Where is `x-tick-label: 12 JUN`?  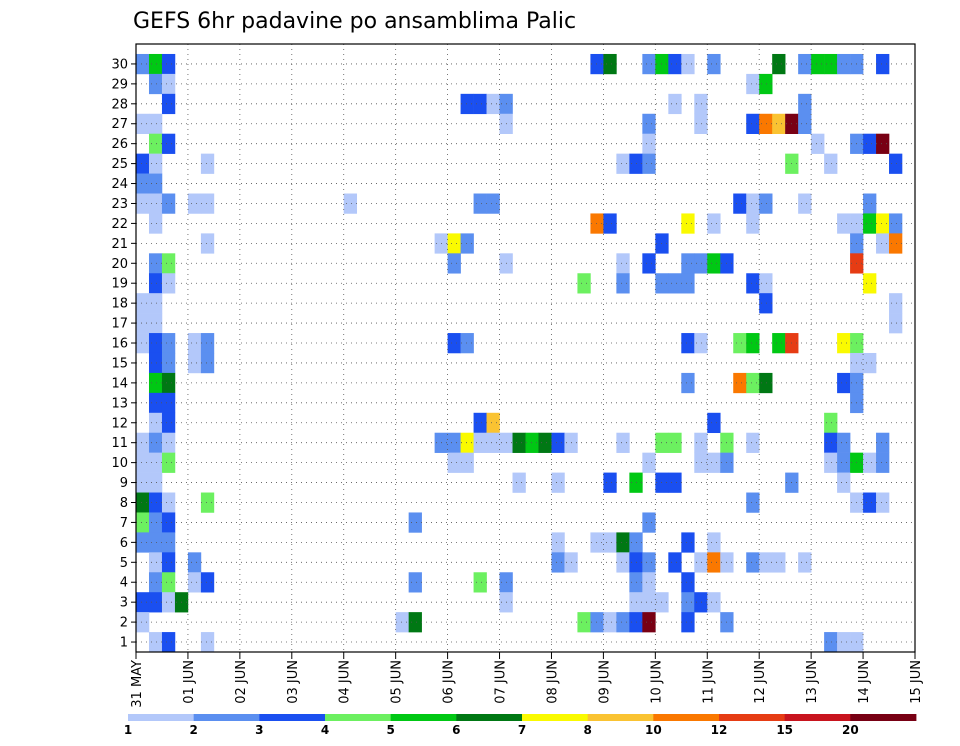
x-tick-label: 12 JUN is located at coordinates (760, 682).